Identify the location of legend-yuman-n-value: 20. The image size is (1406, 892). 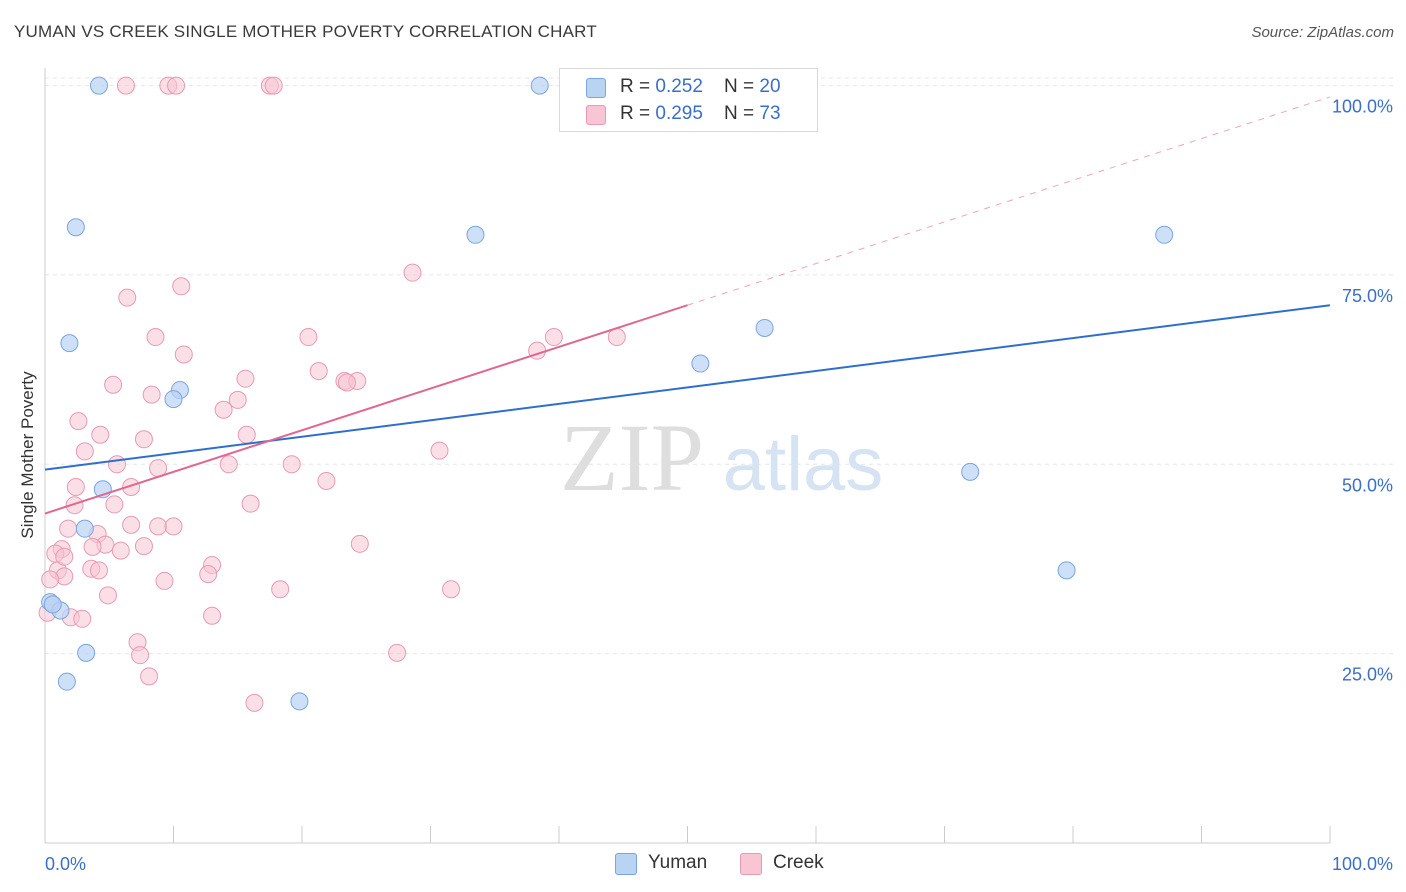
(770, 86).